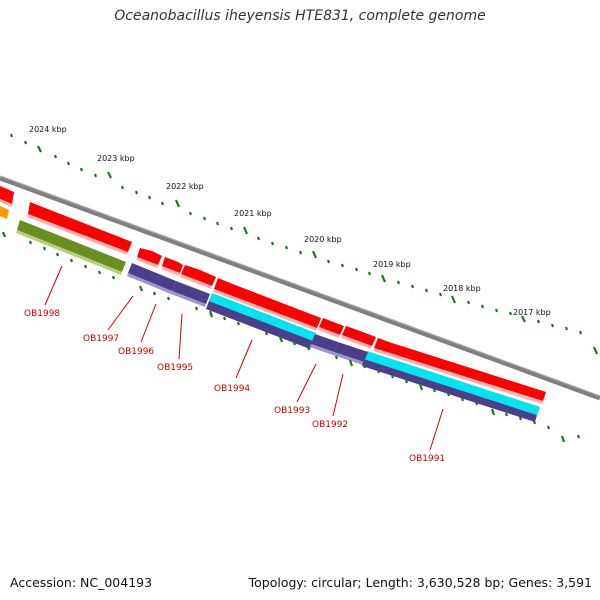 The width and height of the screenshot is (600, 600). I want to click on gene-label-ob1991: OB1991, so click(427, 459).